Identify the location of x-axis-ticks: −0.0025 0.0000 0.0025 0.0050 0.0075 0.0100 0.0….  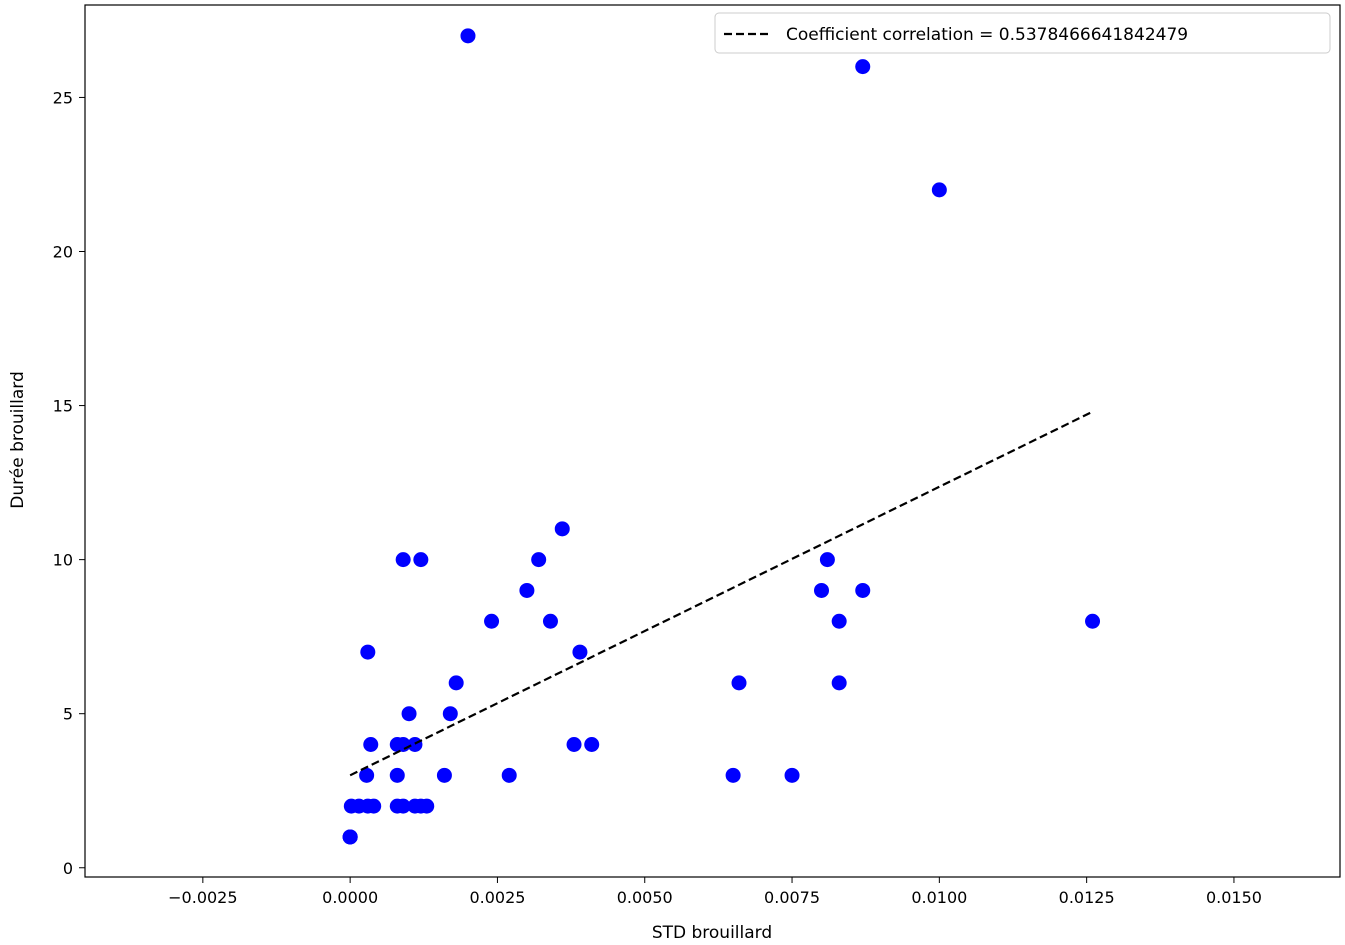
(715, 892).